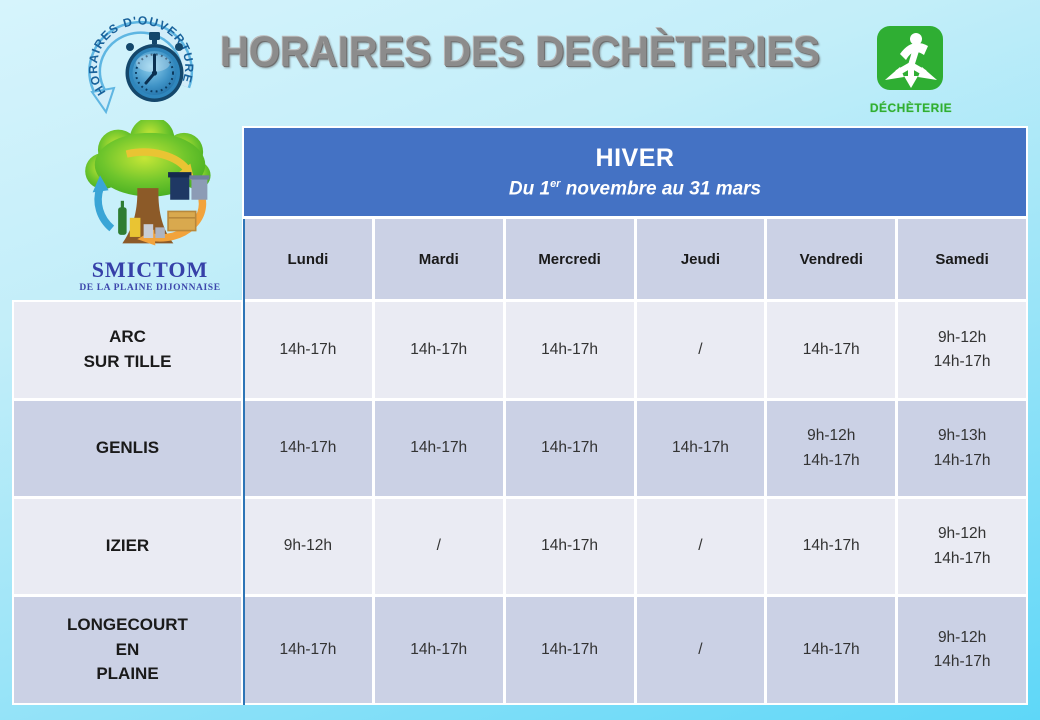  What do you see at coordinates (127, 650) in the screenshot?
I see `venue-longecourt-en-plaine: LONGECOURT EN PLAINE` at bounding box center [127, 650].